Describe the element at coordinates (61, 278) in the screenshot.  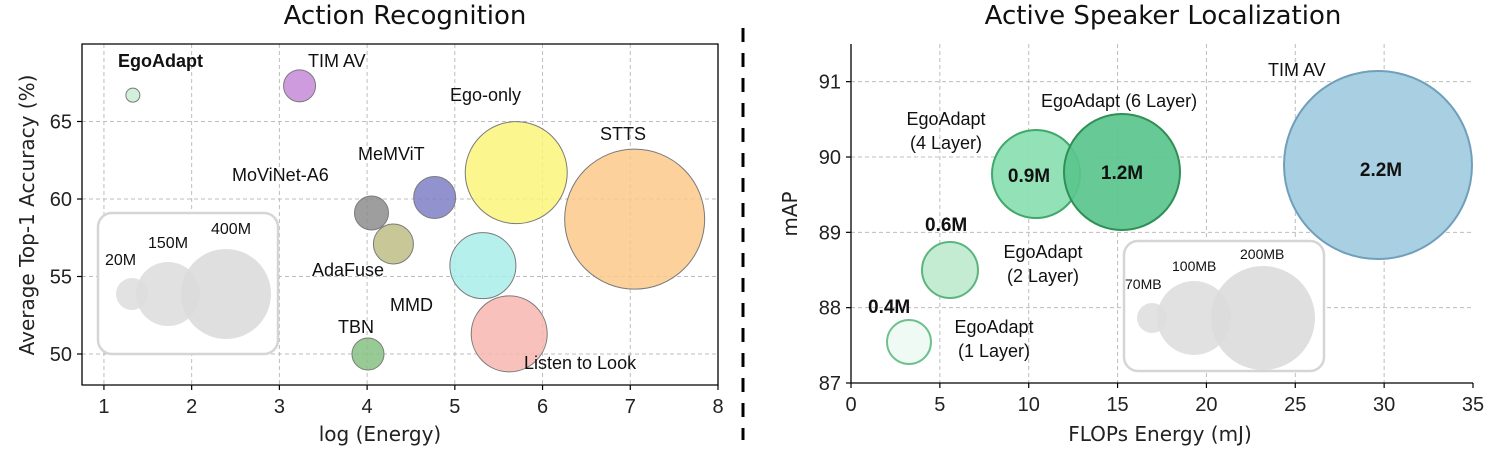
I see `y-tick-label: 55` at that location.